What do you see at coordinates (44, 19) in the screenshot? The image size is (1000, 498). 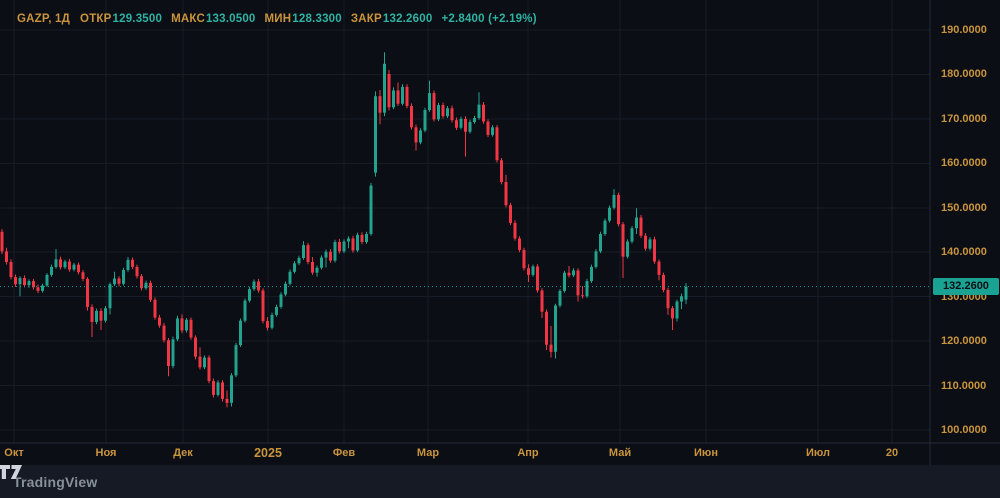 I see `symbol-title: GAZP, 1Д` at bounding box center [44, 19].